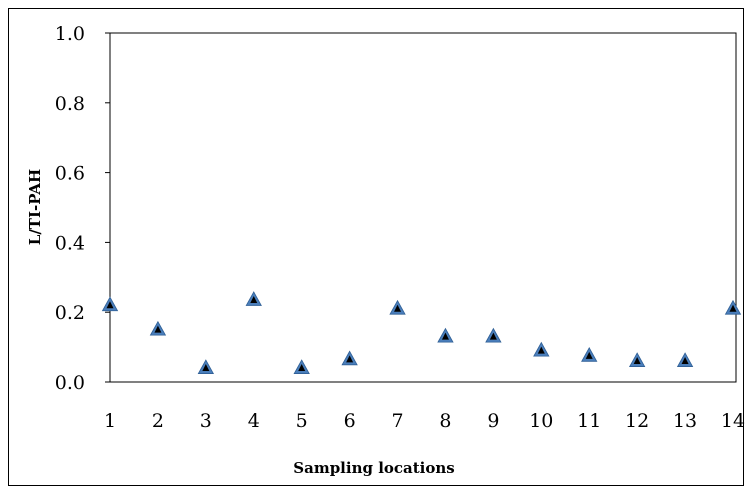  I want to click on x-tick-label: 13, so click(685, 421).